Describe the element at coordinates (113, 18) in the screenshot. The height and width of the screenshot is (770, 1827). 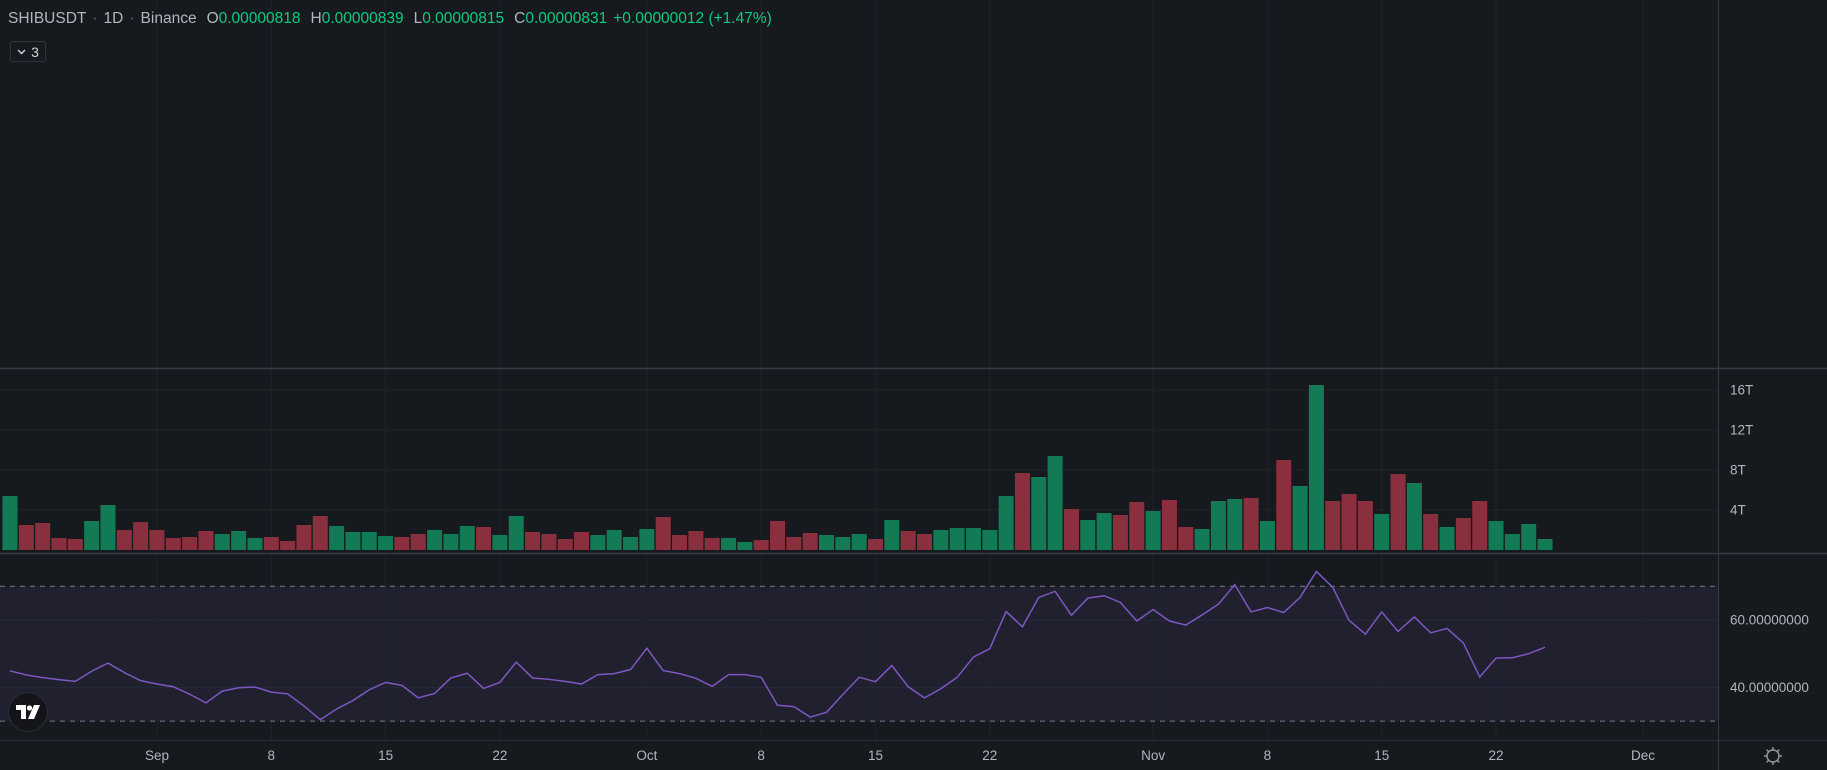
I see `interval: 1D` at that location.